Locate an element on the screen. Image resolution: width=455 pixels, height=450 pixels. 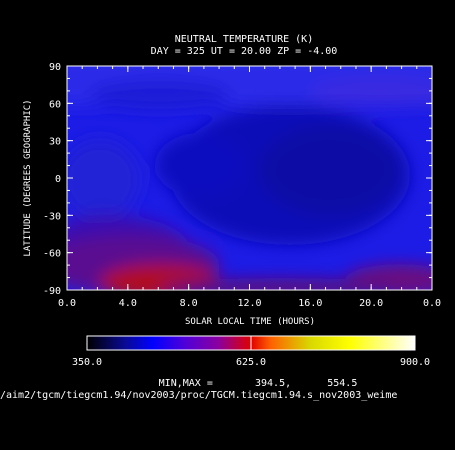
x-tick-labels: 0.0 4.0 8.0 12.0 16.0 20.0 0.0 is located at coordinates (249, 303).